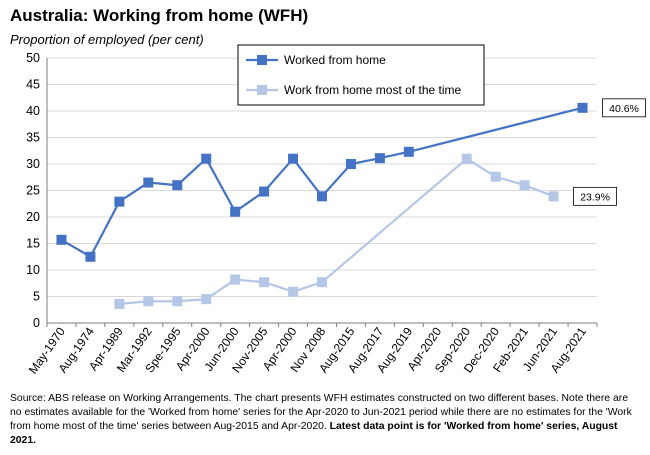 This screenshot has height=455, width=650. I want to click on chart-title: Australia: Working from home (WFH), so click(159, 15).